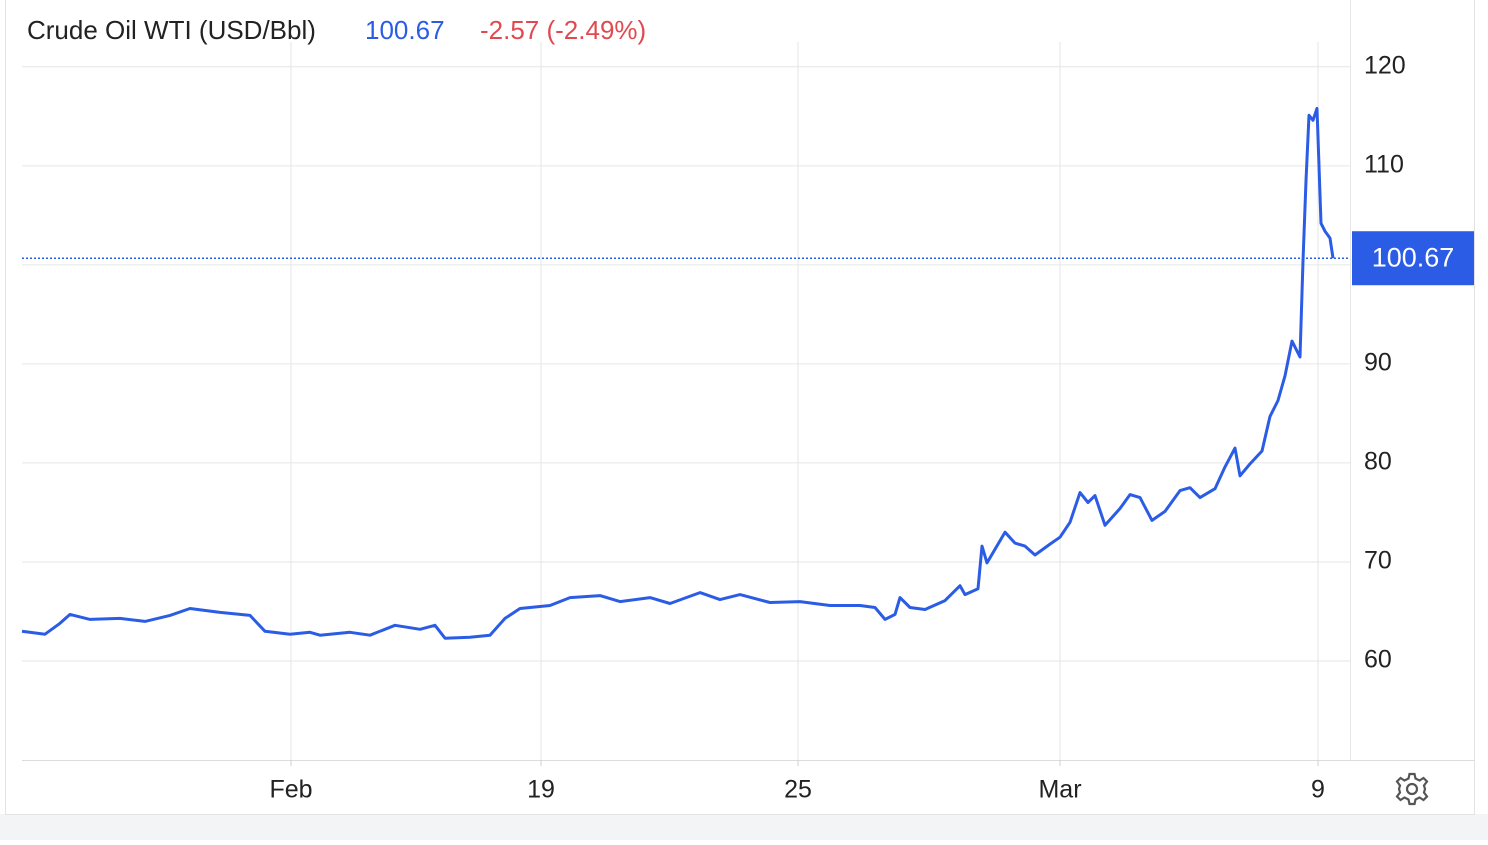 Image resolution: width=1488 pixels, height=845 pixels. Describe the element at coordinates (744, 827) in the screenshot. I see `footer-strip` at that location.